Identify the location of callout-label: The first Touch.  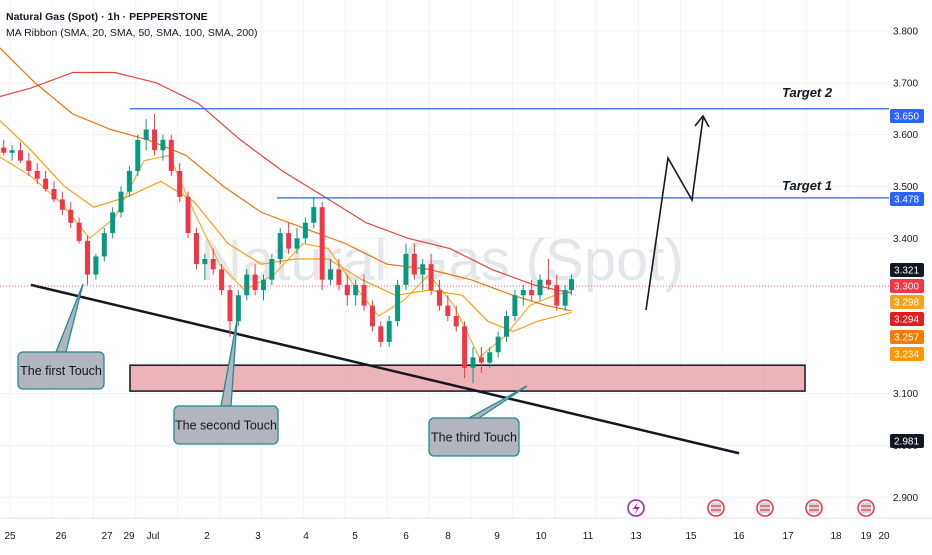
(61, 371).